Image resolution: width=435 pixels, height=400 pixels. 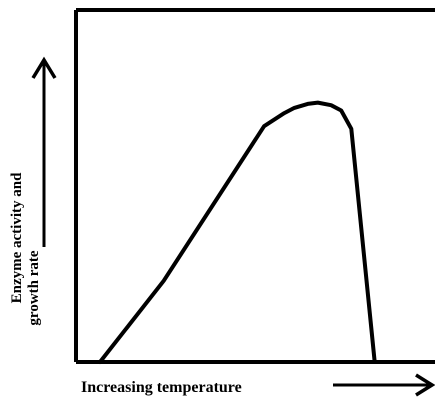 What do you see at coordinates (425, 385) in the screenshot?
I see `x-axis-arrow-head` at bounding box center [425, 385].